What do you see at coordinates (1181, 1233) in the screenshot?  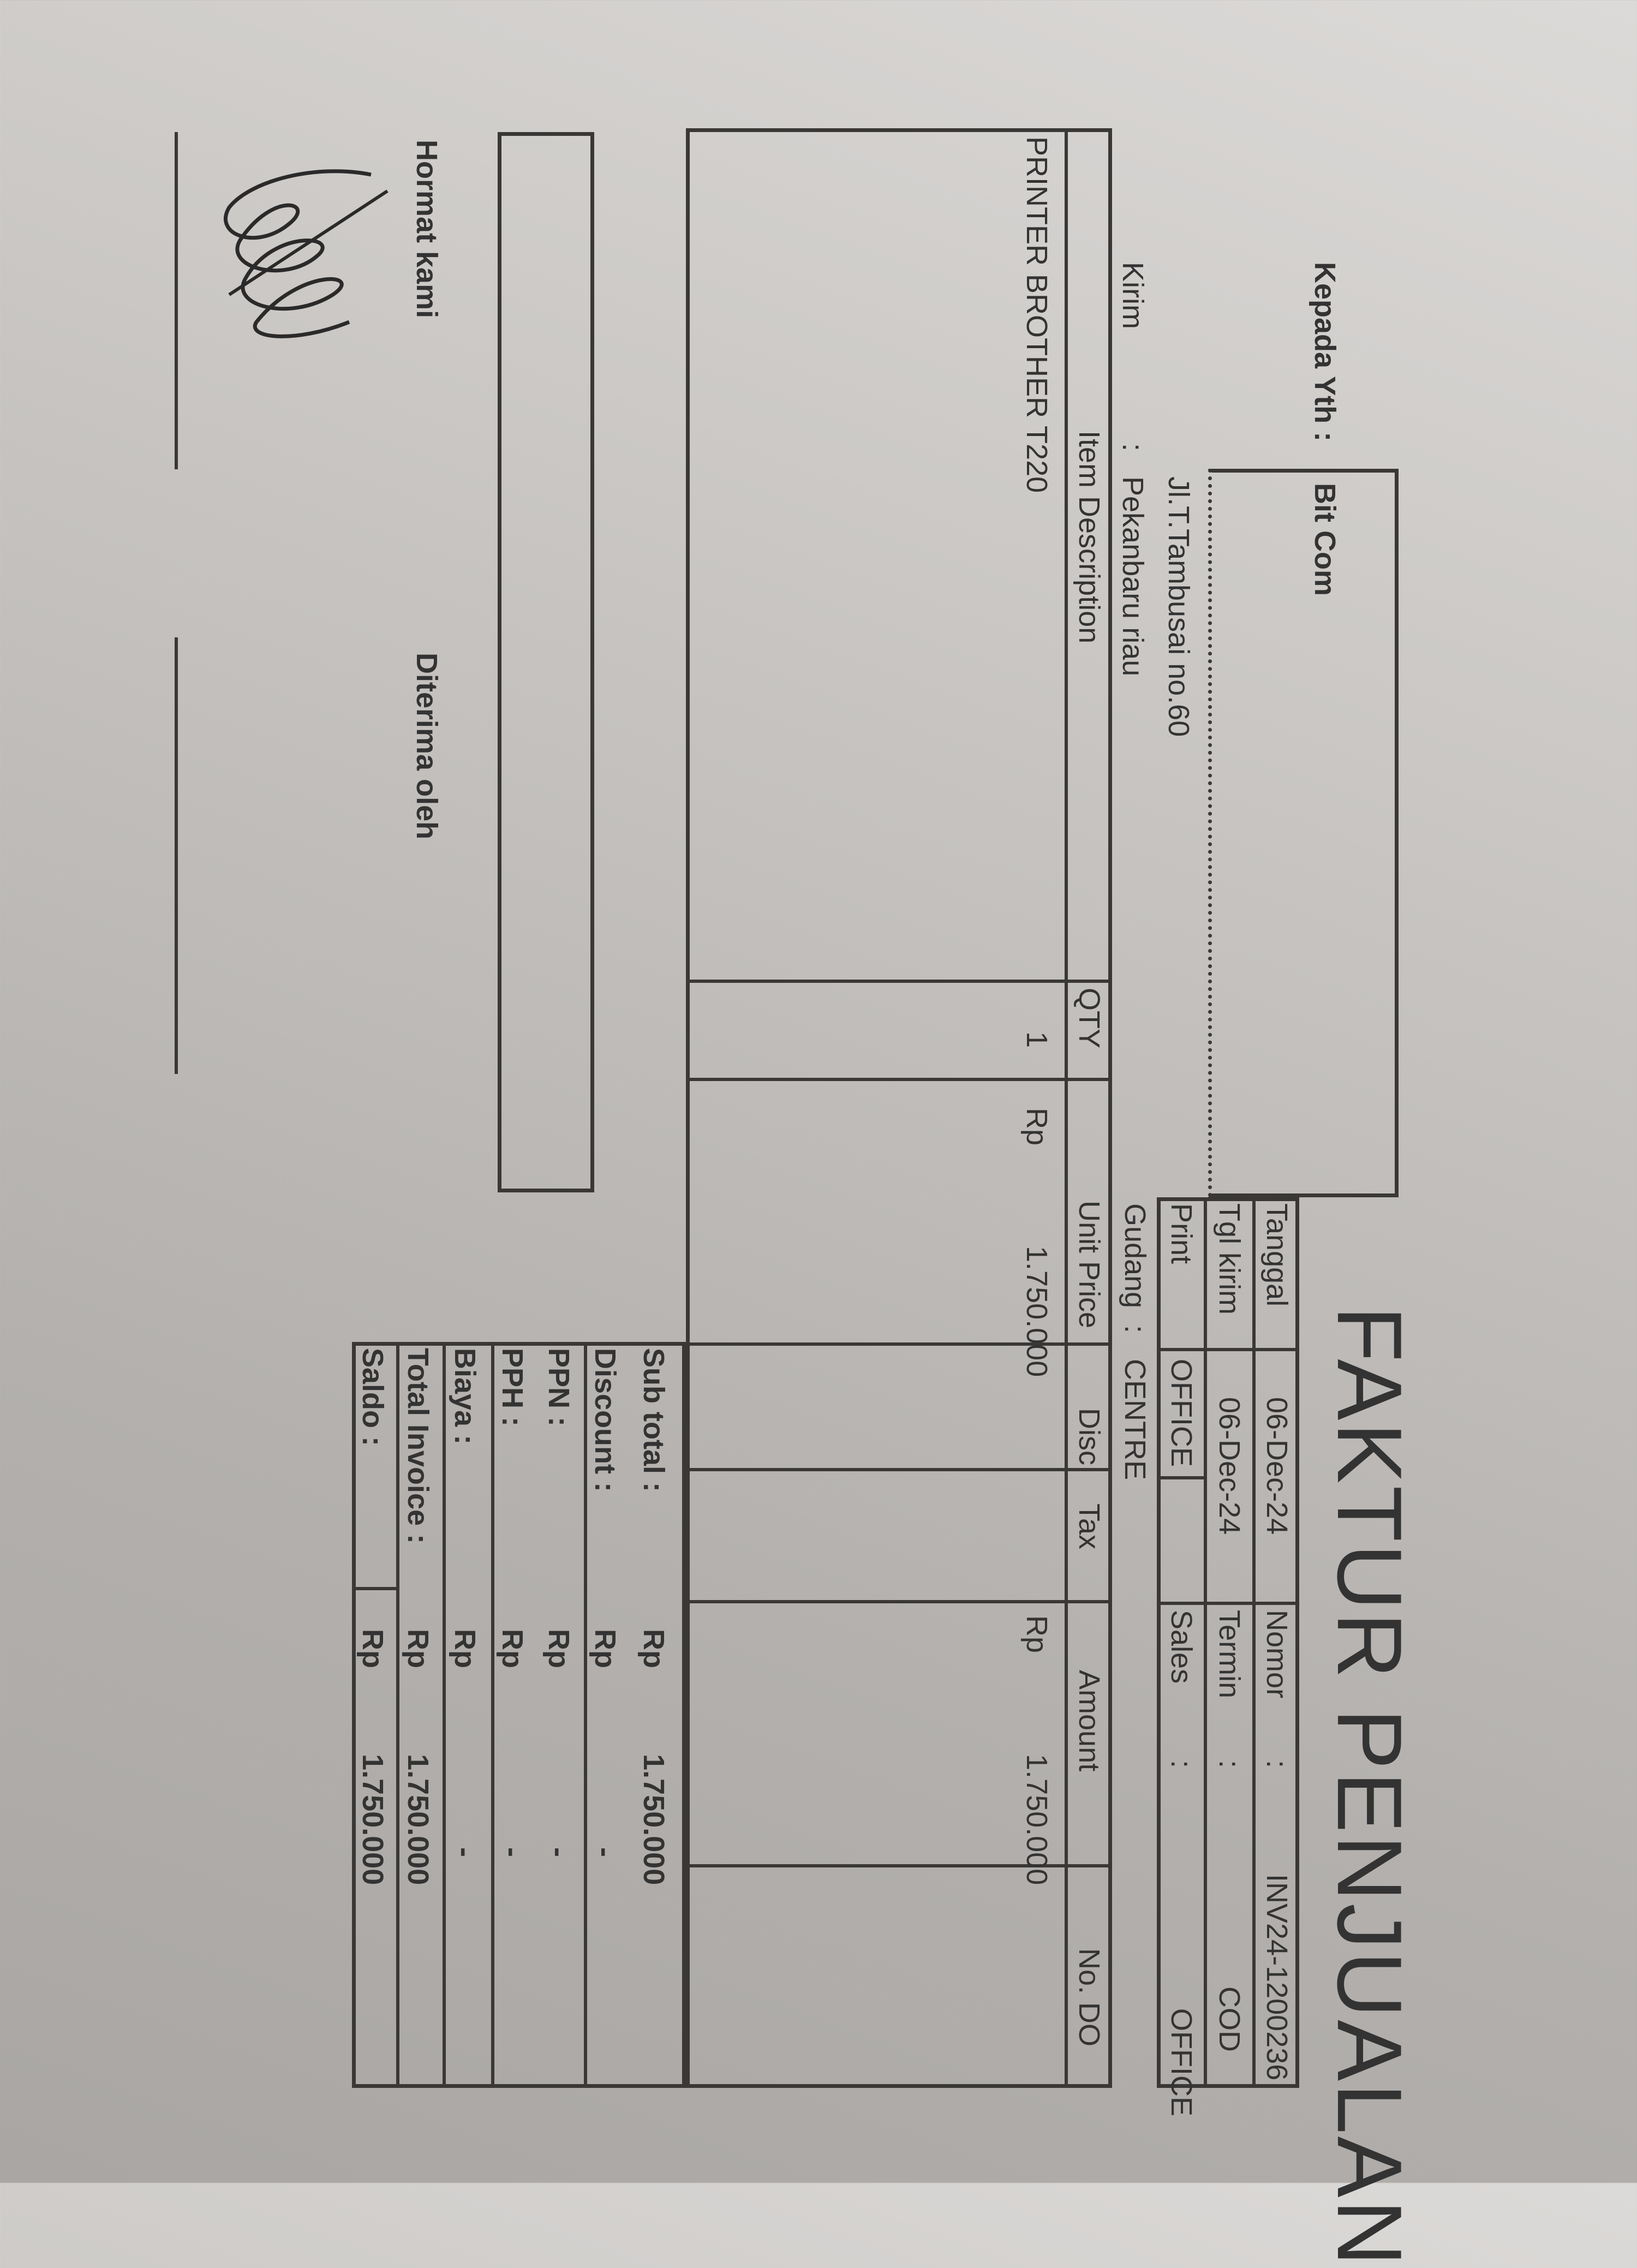 I see `print-label: Print` at bounding box center [1181, 1233].